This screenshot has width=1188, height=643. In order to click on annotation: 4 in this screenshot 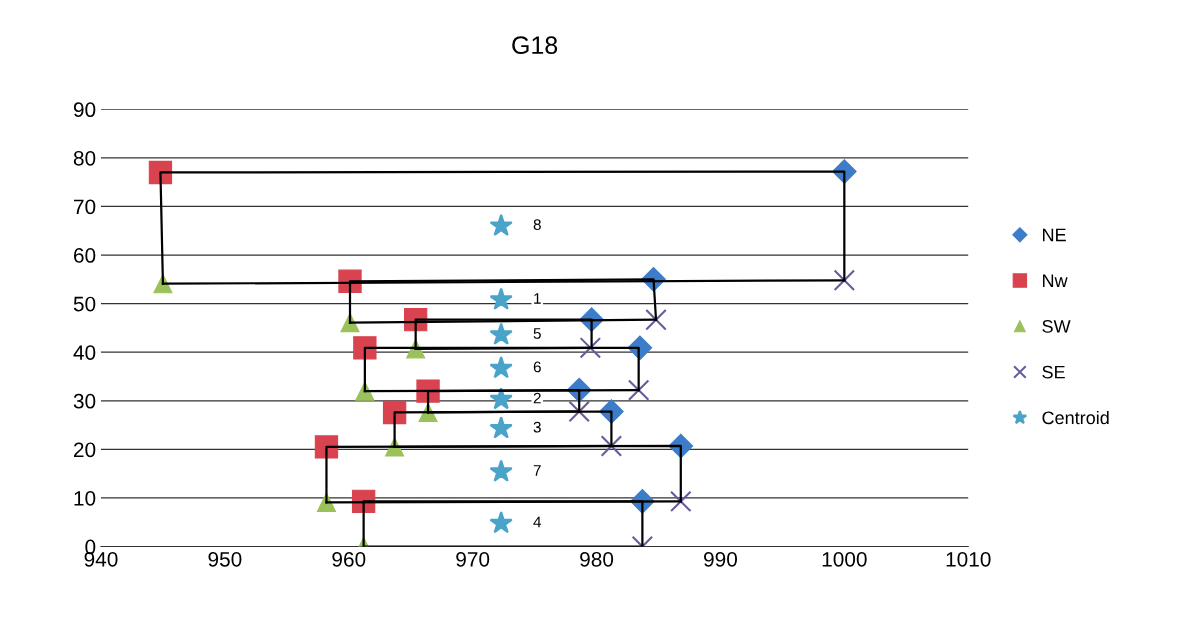, I will do `click(537, 522)`.